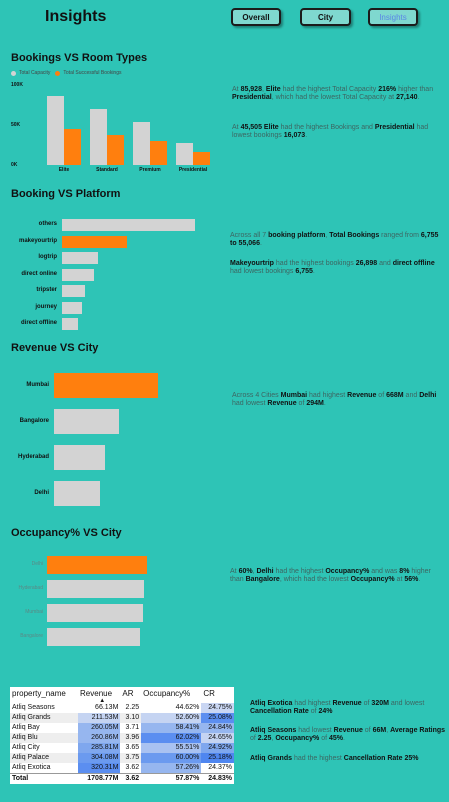  Describe the element at coordinates (171, 748) in the screenshot. I see `cell-occupancy: 55.51%` at that location.